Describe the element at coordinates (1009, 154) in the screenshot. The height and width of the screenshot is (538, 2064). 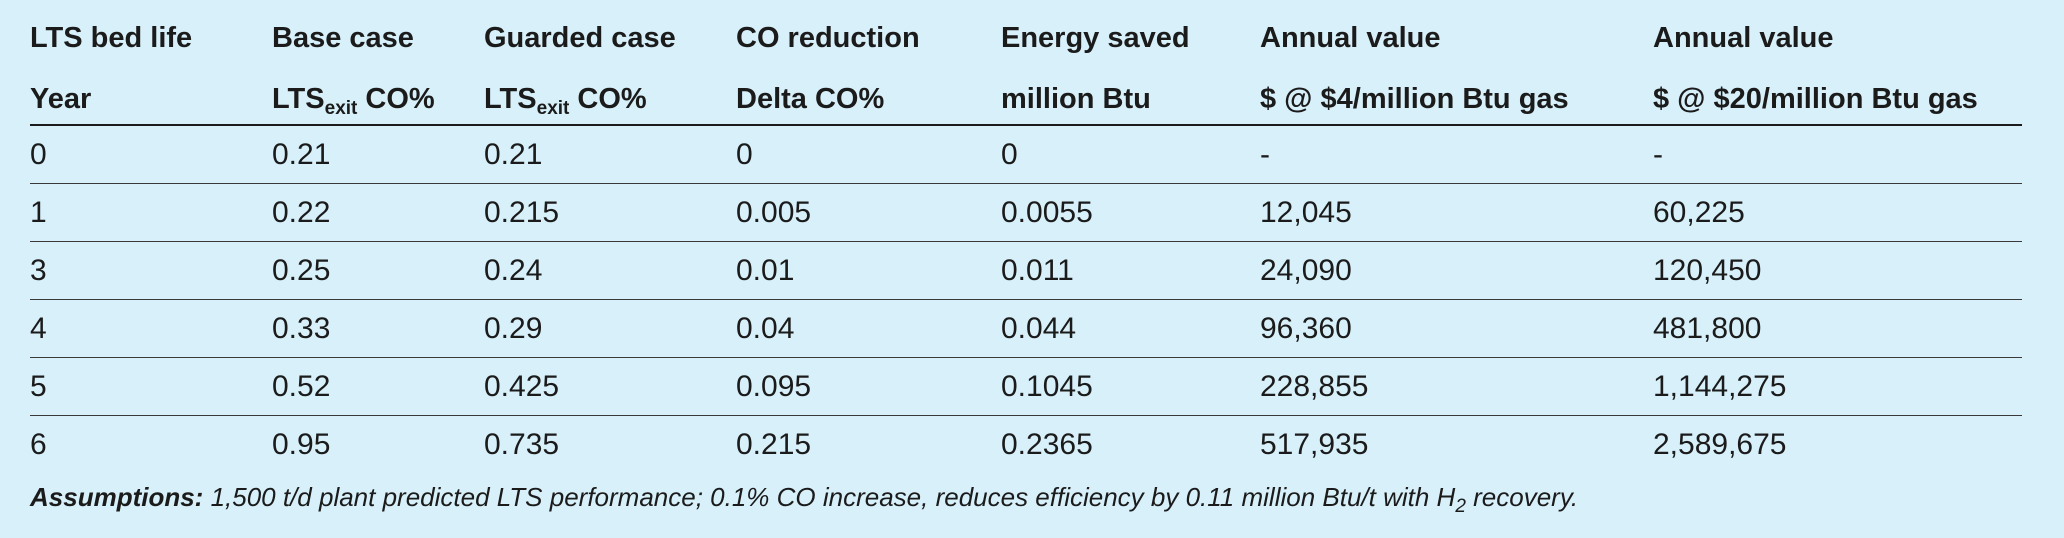
I see `cell-energy-saved: 0` at that location.